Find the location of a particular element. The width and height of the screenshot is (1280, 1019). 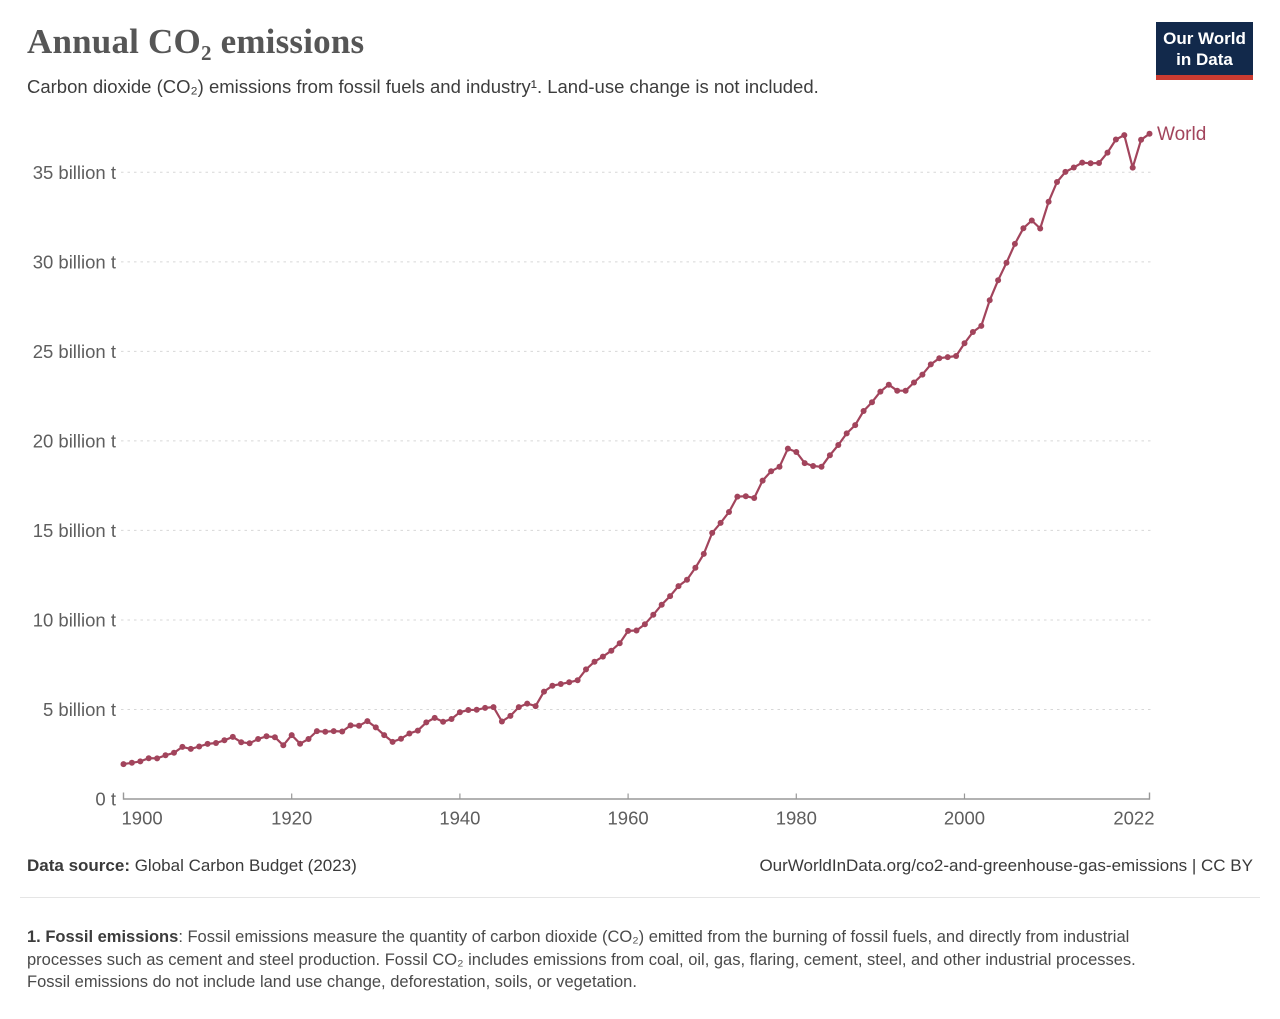

y-axis-tick-label: 35 billion t is located at coordinates (74, 172).